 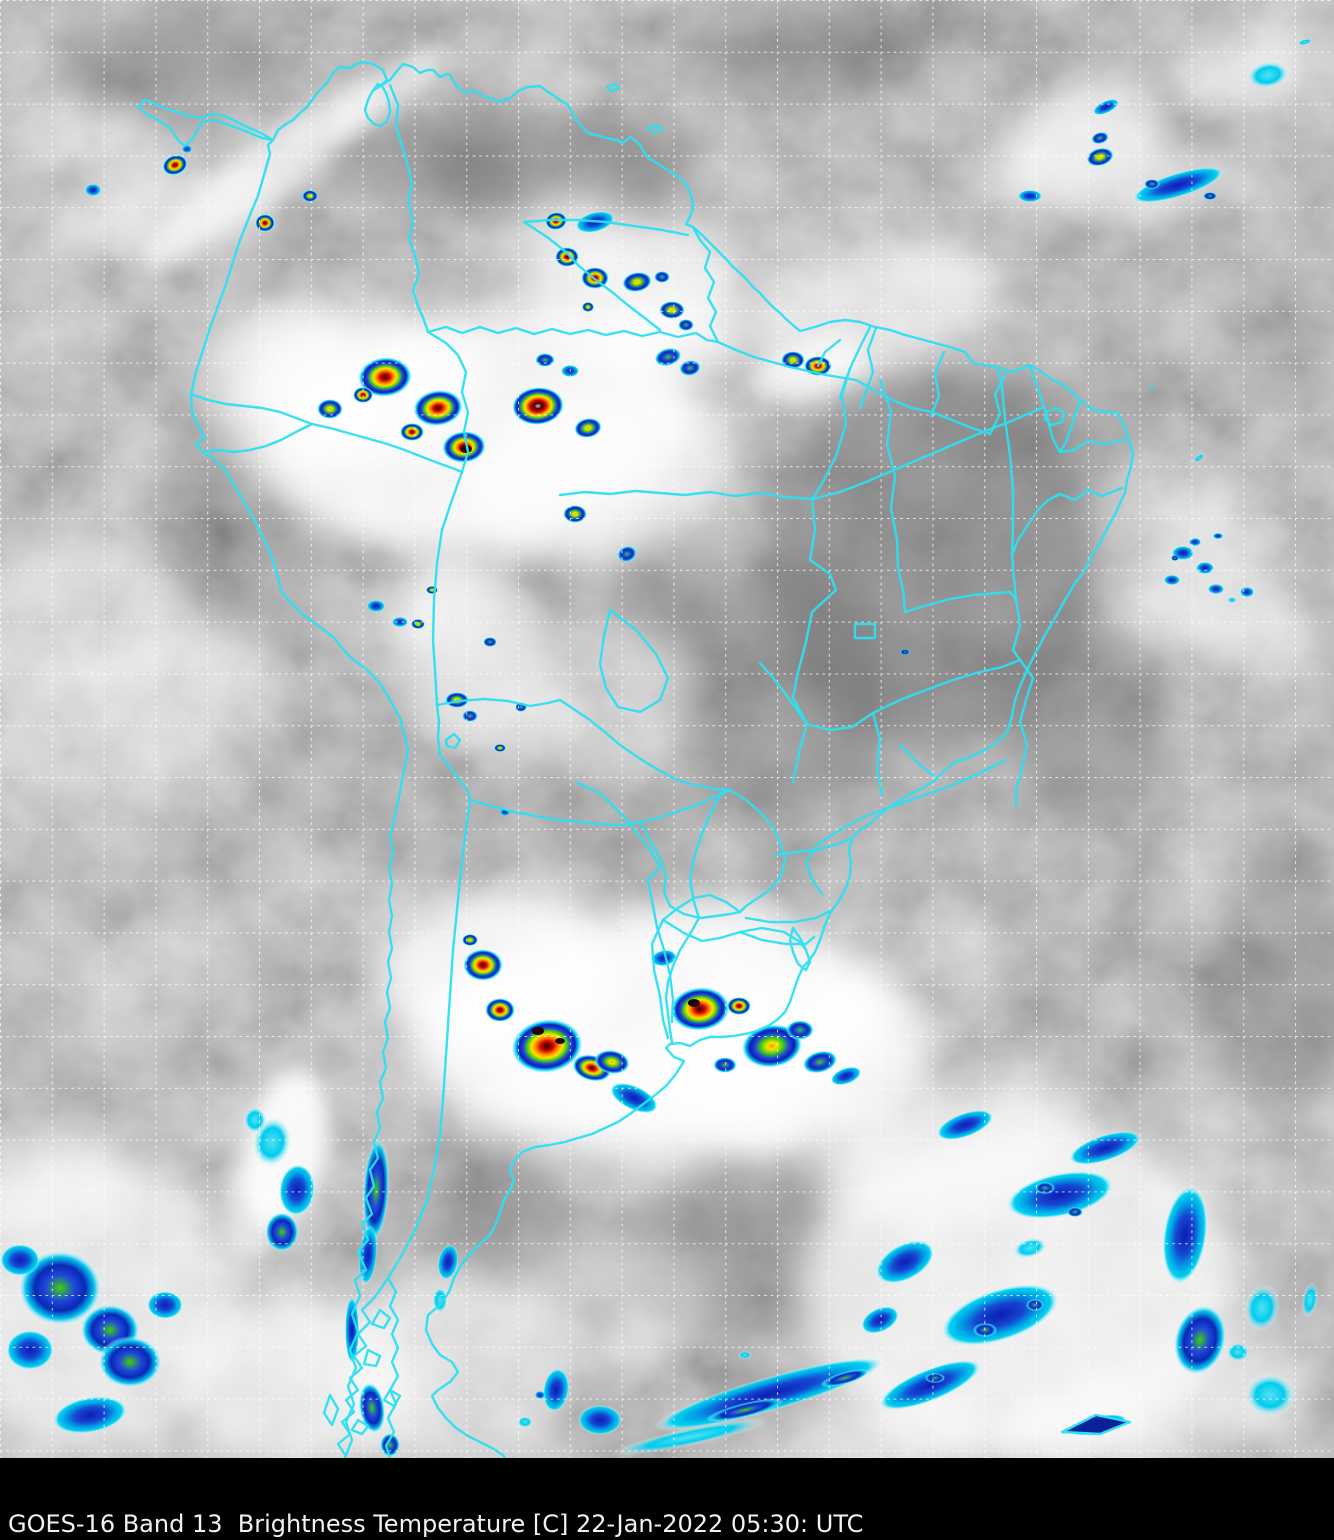 I want to click on island-margarita, so click(x=613, y=87).